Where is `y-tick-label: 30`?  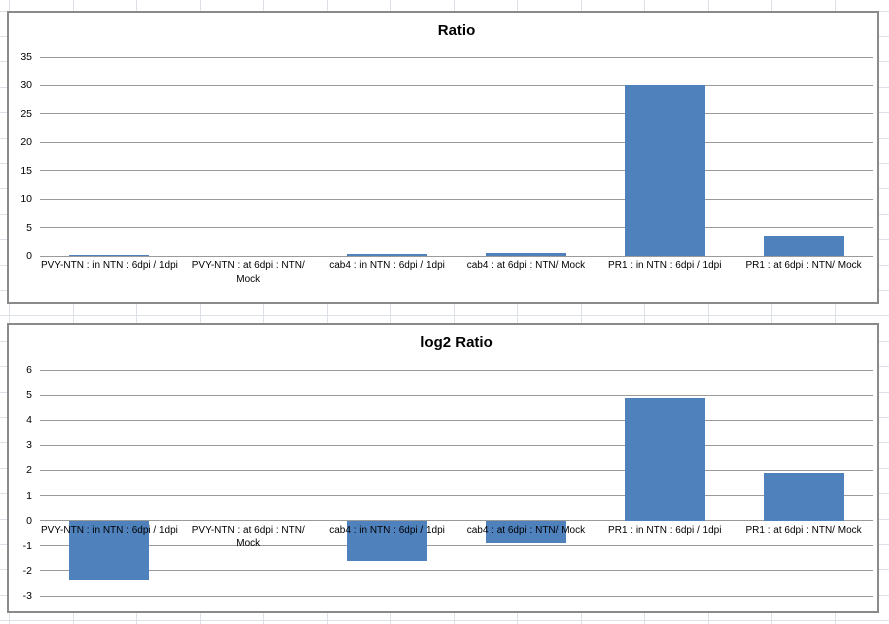 y-tick-label: 30 is located at coordinates (26, 85).